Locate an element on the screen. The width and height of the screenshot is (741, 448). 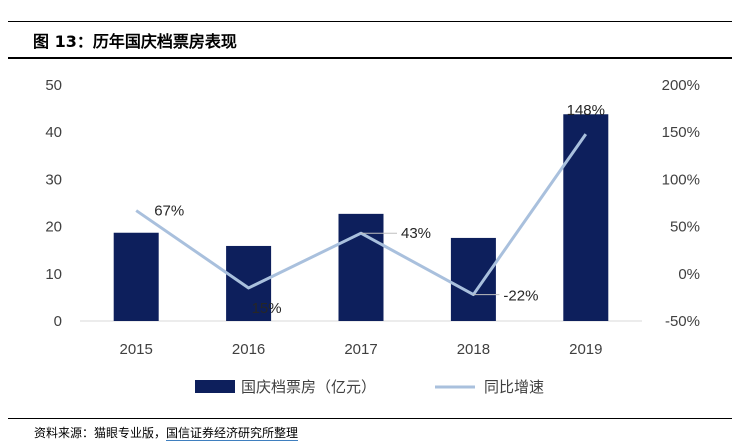
top-rule is located at coordinates (370, 21).